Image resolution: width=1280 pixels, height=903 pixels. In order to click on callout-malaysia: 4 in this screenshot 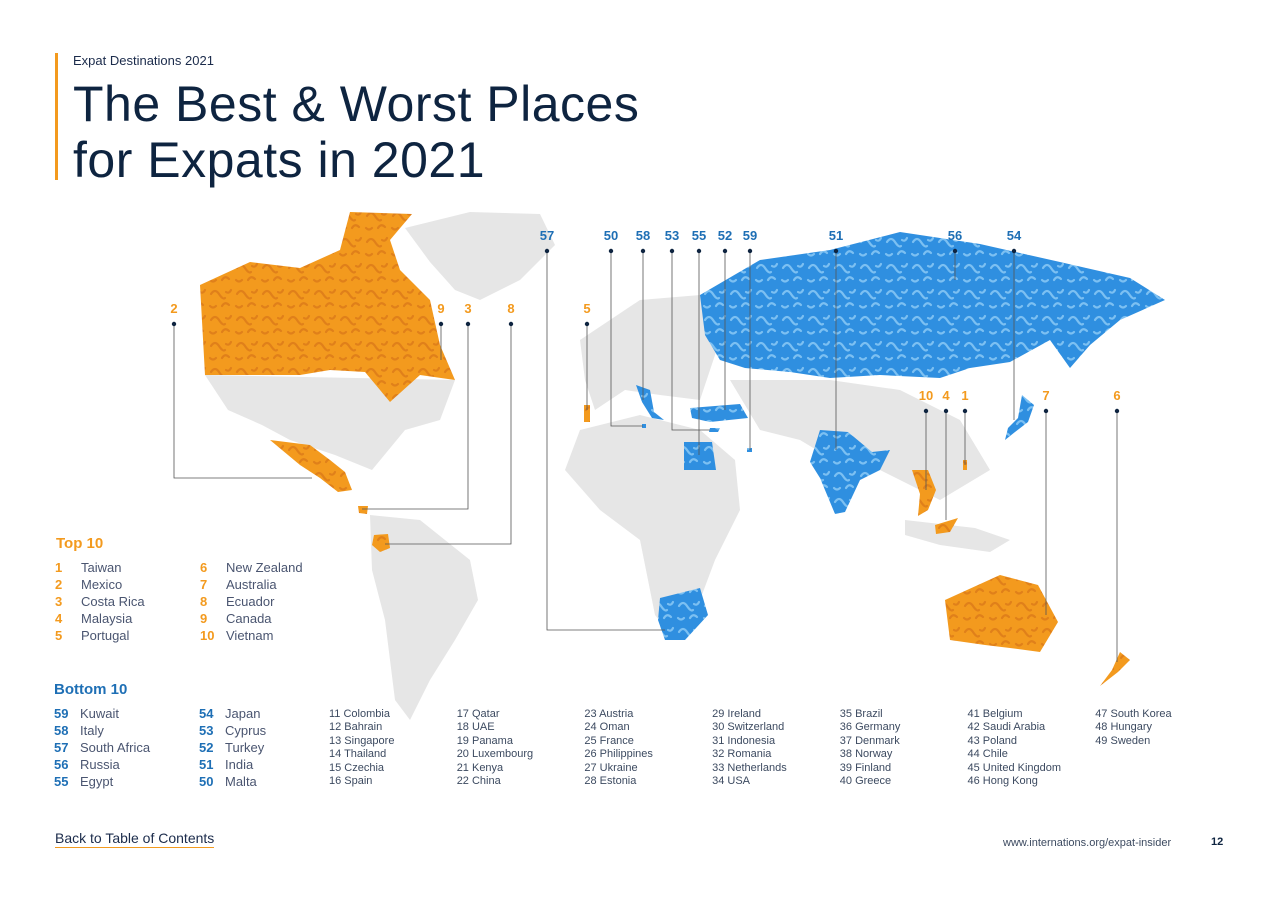, I will do `click(946, 454)`.